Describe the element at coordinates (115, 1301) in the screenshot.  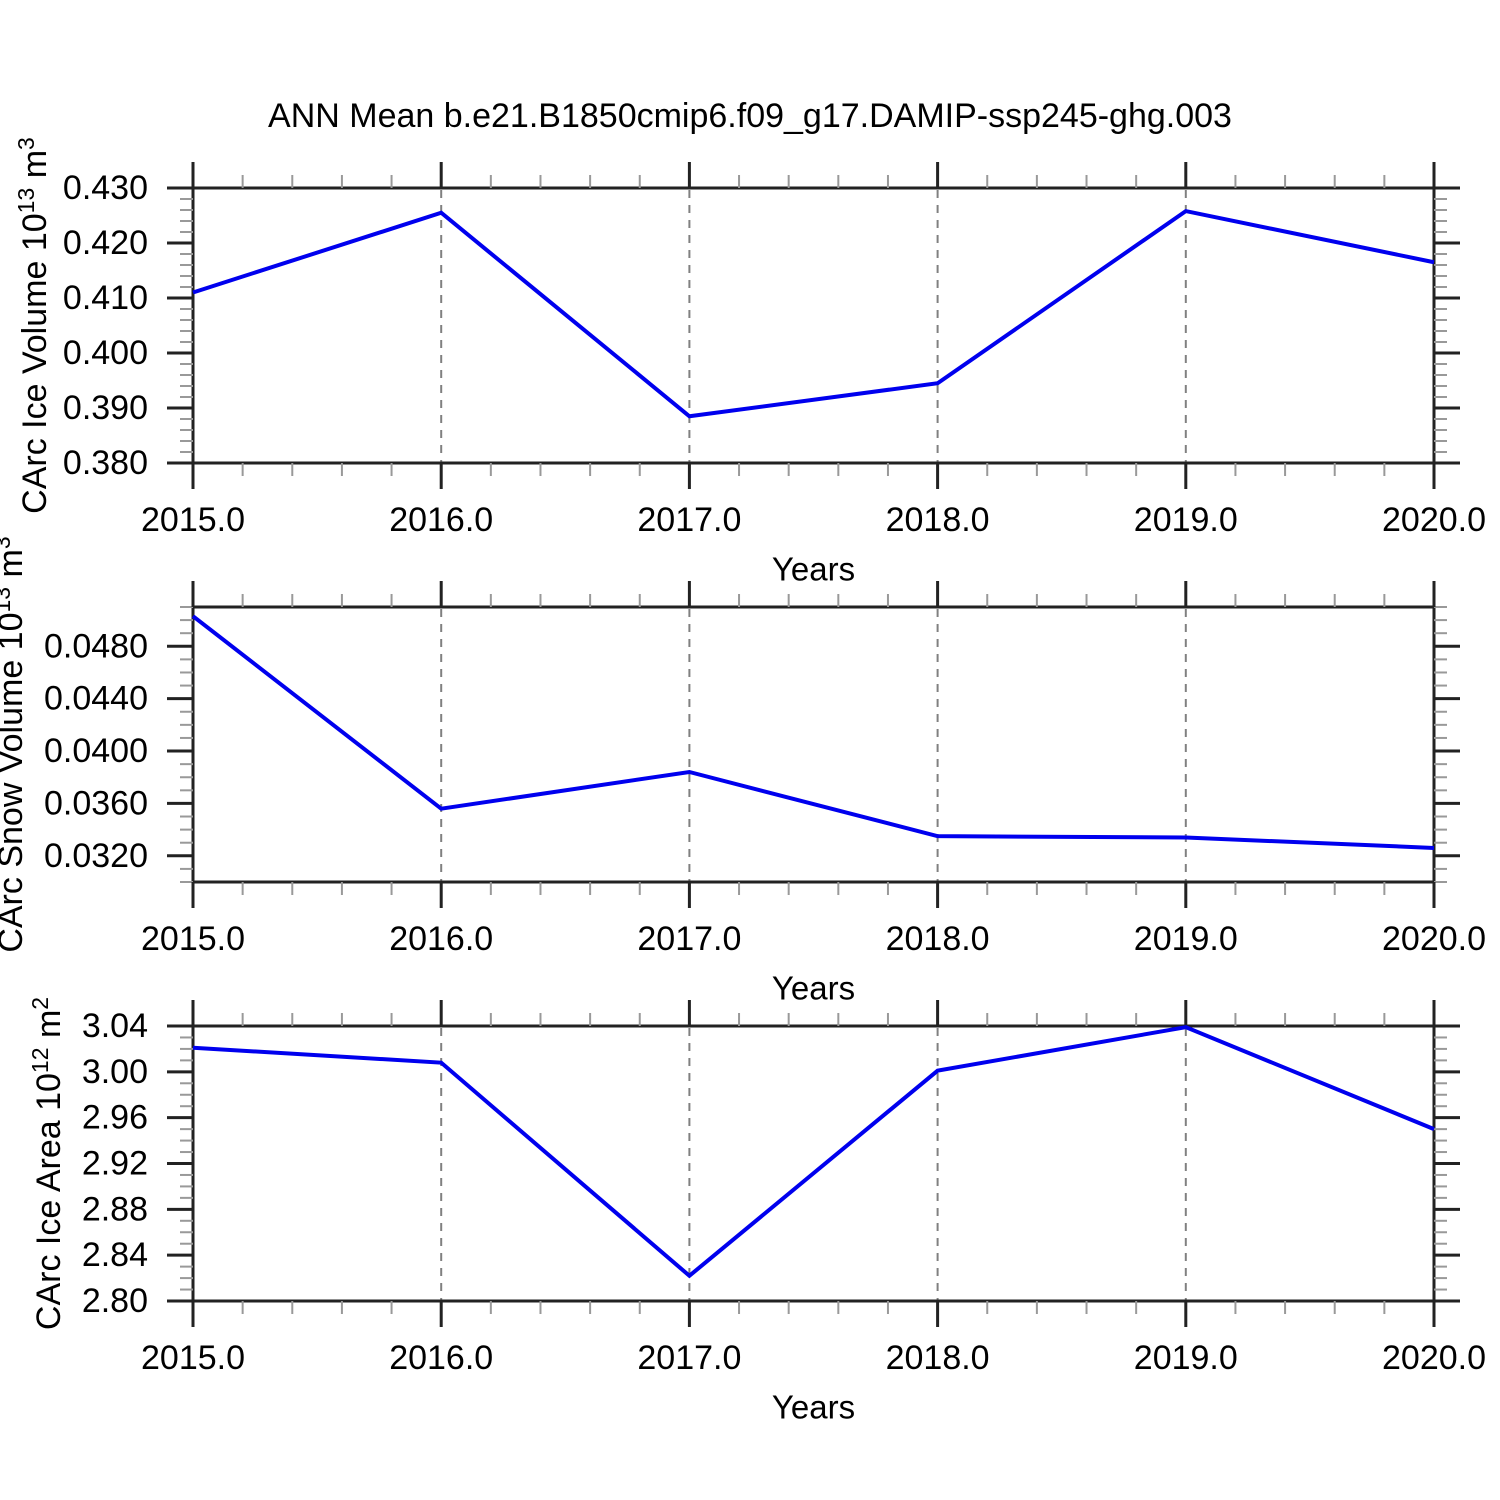
I see `y-tick-label: 2.80` at that location.